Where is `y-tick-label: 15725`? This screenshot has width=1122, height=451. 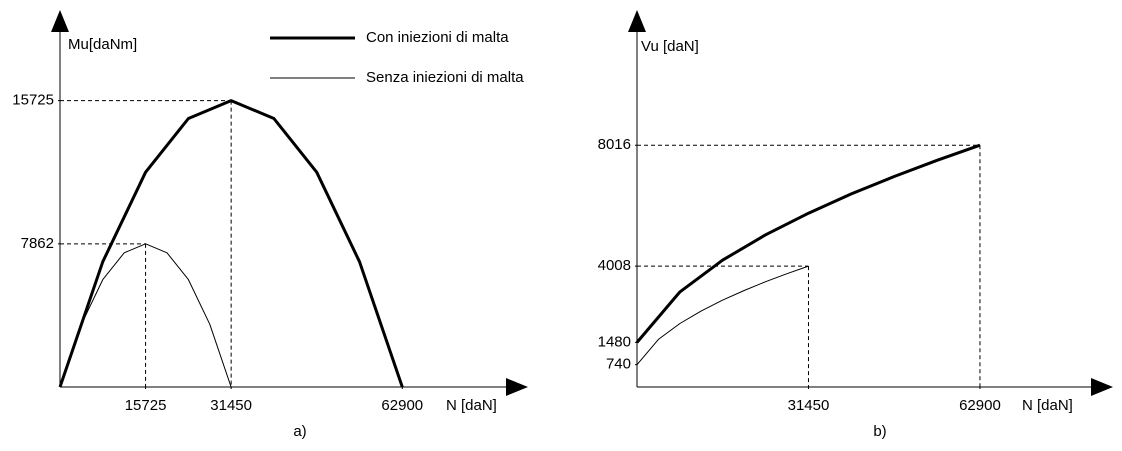 y-tick-label: 15725 is located at coordinates (33, 100).